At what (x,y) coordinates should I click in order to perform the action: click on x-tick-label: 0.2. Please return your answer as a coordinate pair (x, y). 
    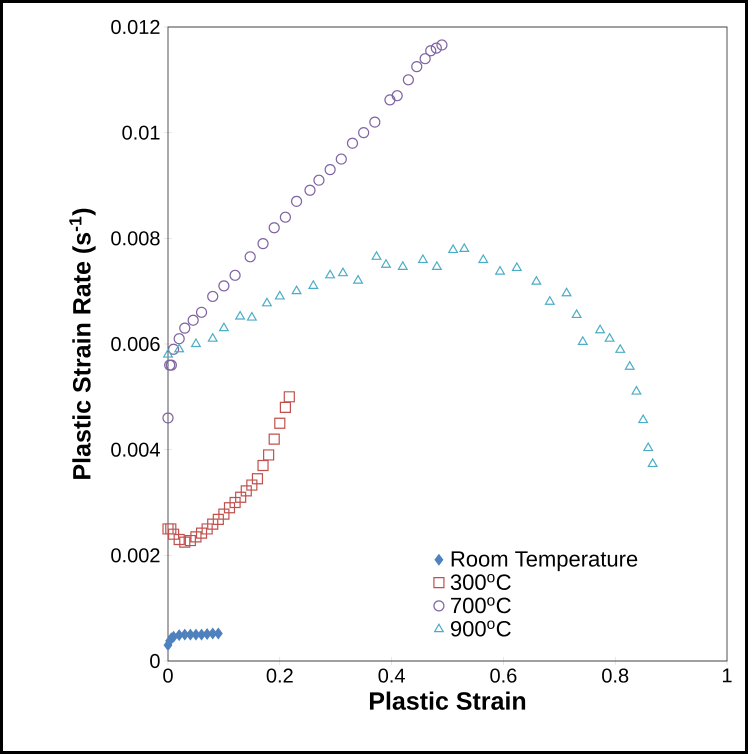
    Looking at the image, I should click on (279, 675).